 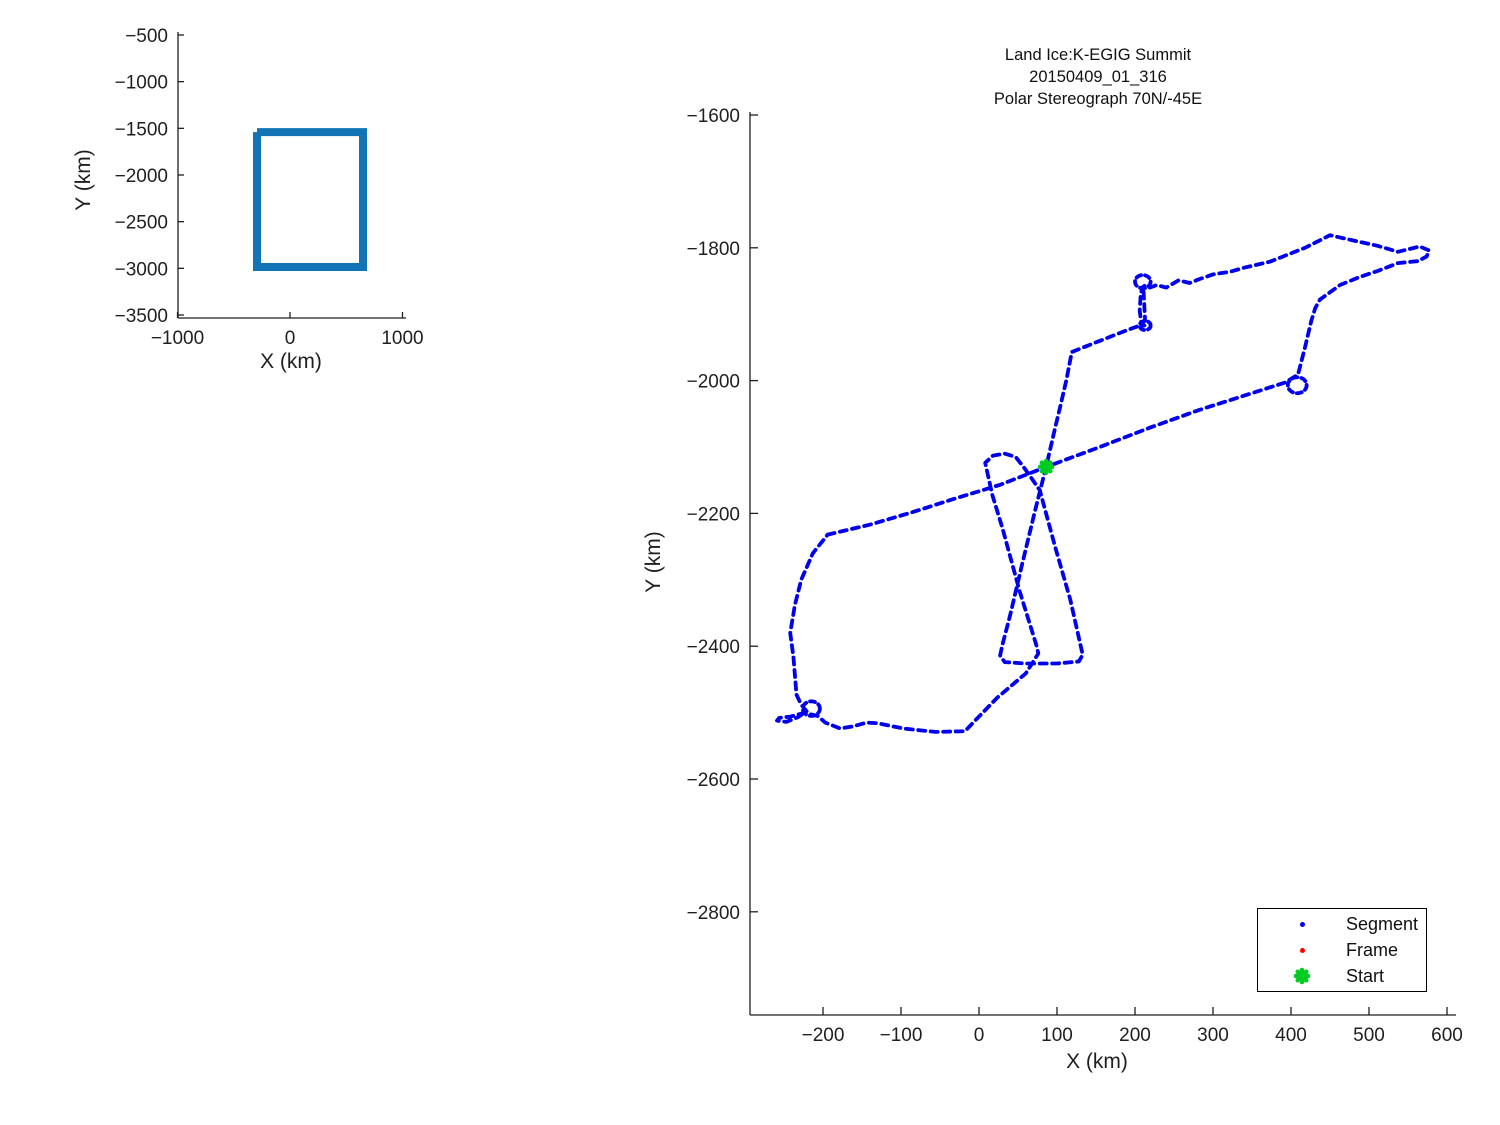 What do you see at coordinates (402, 338) in the screenshot?
I see `overview-x-tick-label: 1000` at bounding box center [402, 338].